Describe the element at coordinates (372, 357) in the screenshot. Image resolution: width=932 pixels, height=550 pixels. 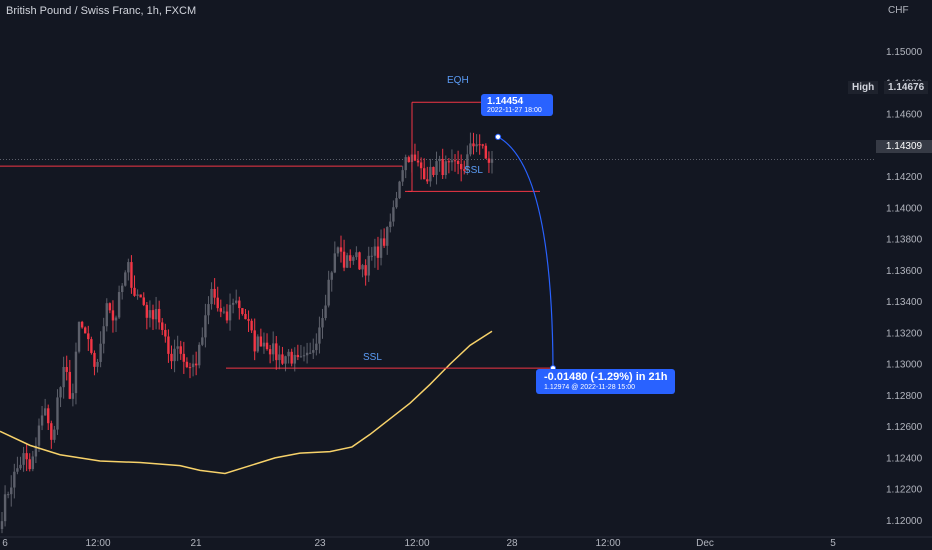
I see `ssl-lower-label: SSL` at that location.